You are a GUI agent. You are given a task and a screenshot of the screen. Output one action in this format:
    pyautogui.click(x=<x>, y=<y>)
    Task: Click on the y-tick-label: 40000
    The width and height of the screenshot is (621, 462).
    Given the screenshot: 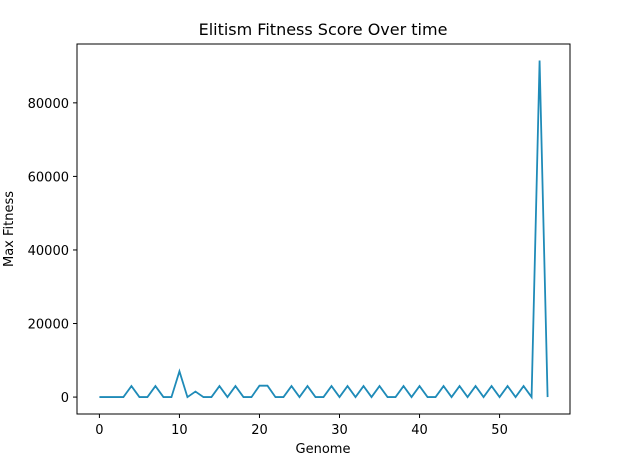 What is the action you would take?
    pyautogui.click(x=48, y=251)
    